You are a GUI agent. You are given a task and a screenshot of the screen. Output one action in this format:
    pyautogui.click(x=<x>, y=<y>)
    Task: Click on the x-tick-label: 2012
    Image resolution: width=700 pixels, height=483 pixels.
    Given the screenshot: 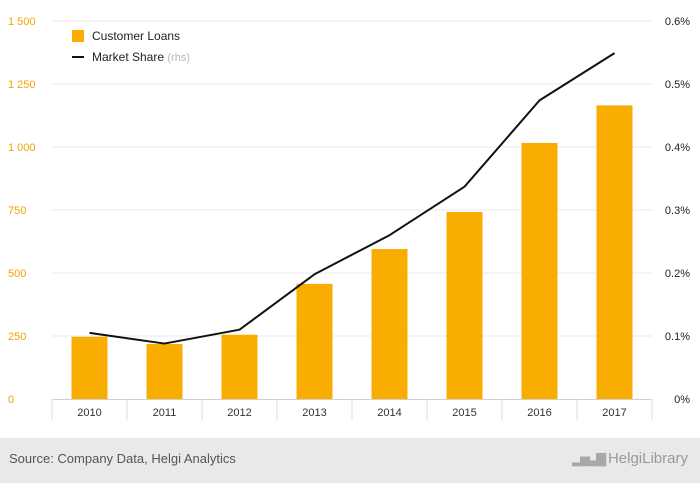 What is the action you would take?
    pyautogui.click(x=239, y=413)
    